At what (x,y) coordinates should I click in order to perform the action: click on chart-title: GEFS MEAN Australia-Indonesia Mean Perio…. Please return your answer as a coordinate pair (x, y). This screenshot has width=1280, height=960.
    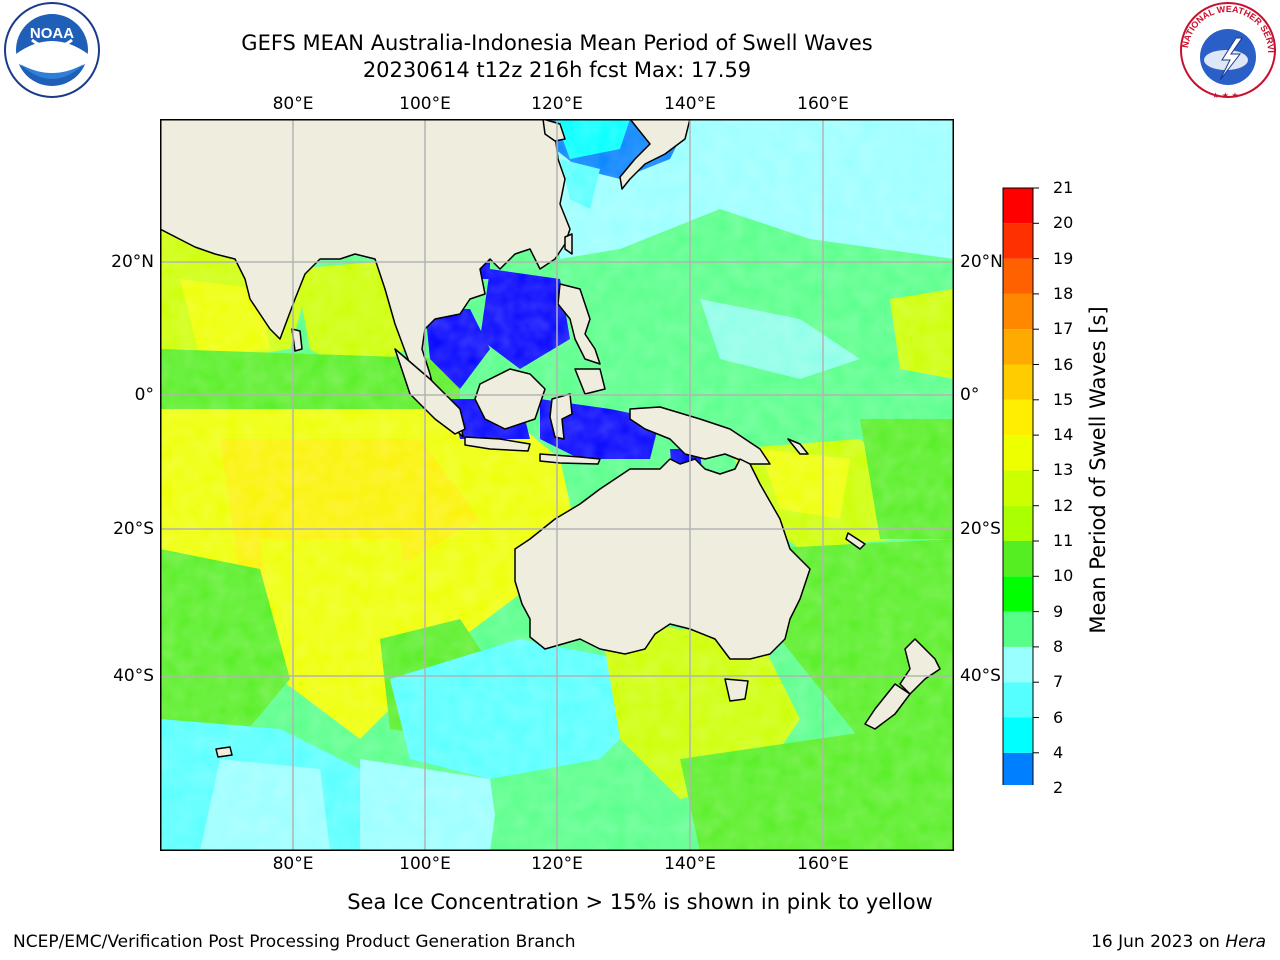
    Looking at the image, I should click on (557, 43).